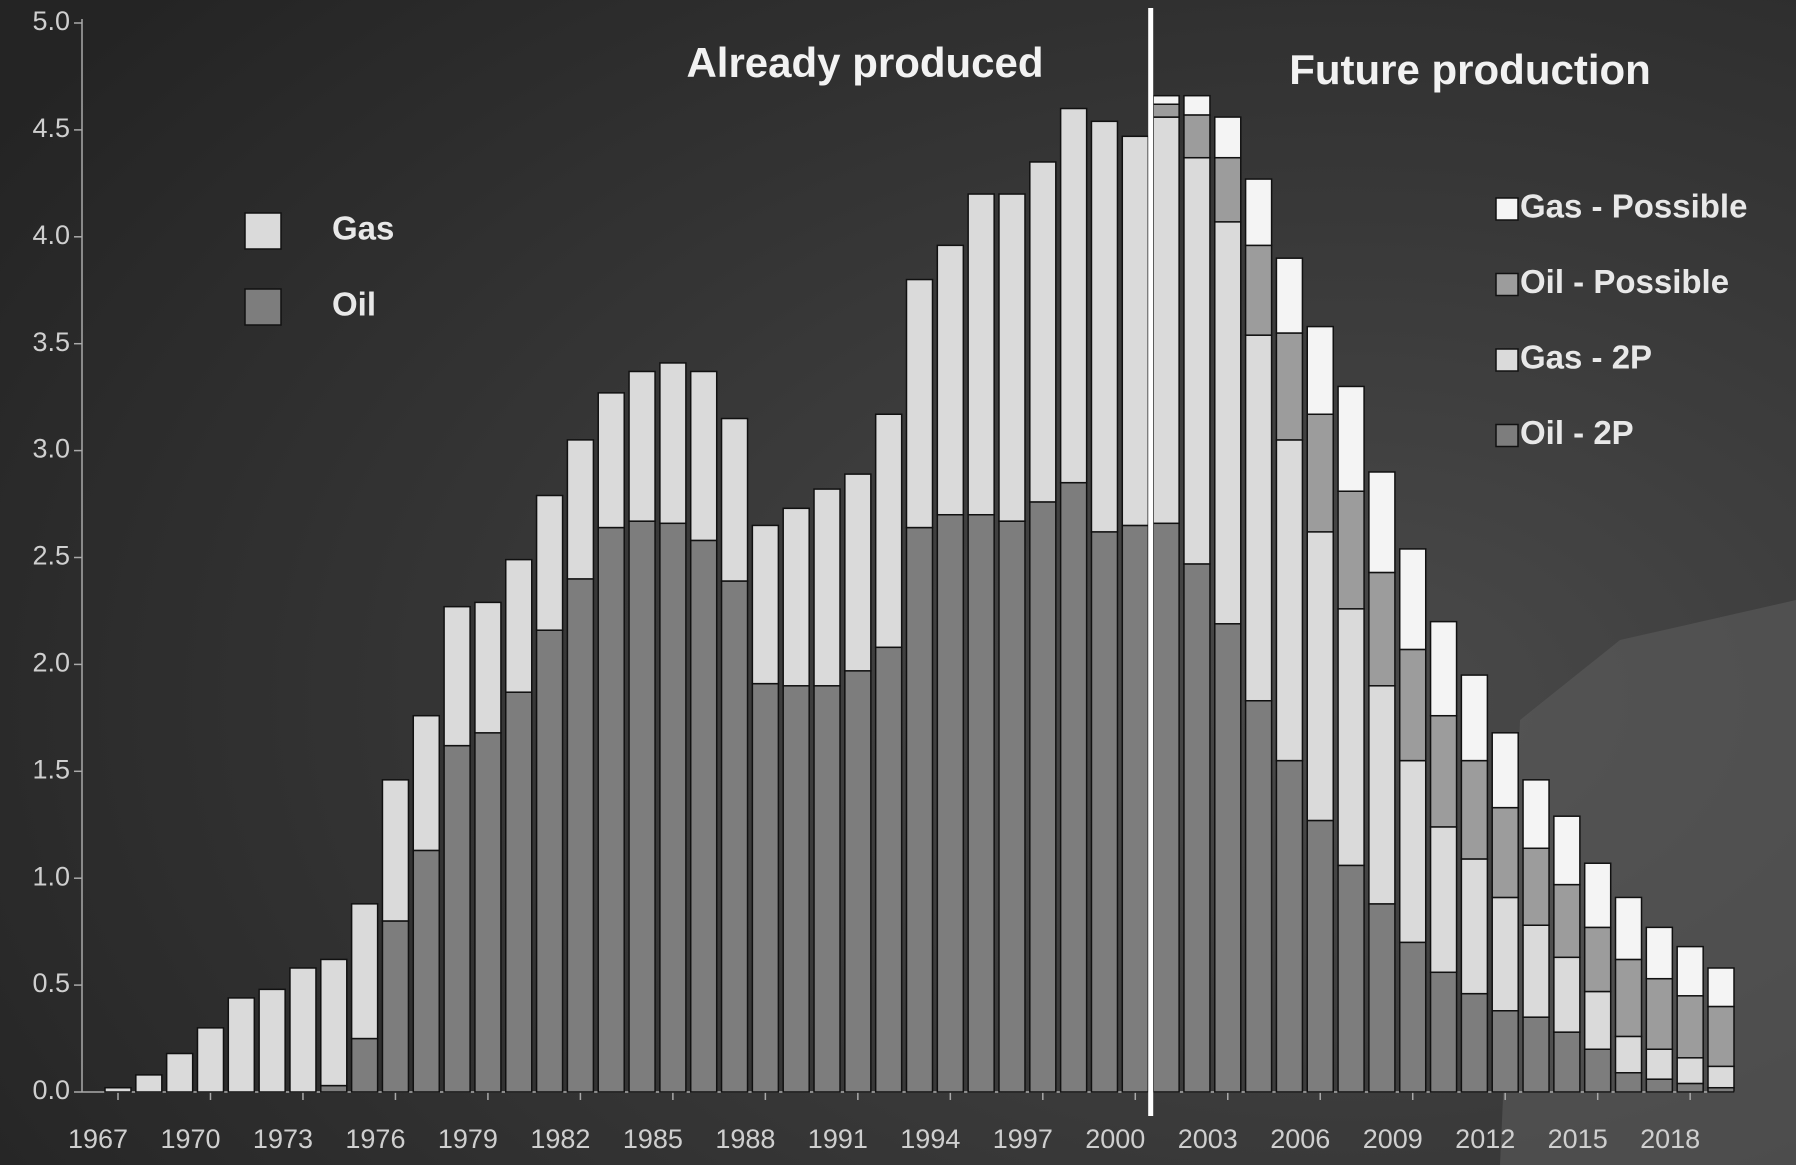  I want to click on x-tick-label: 1973, so click(283, 1139).